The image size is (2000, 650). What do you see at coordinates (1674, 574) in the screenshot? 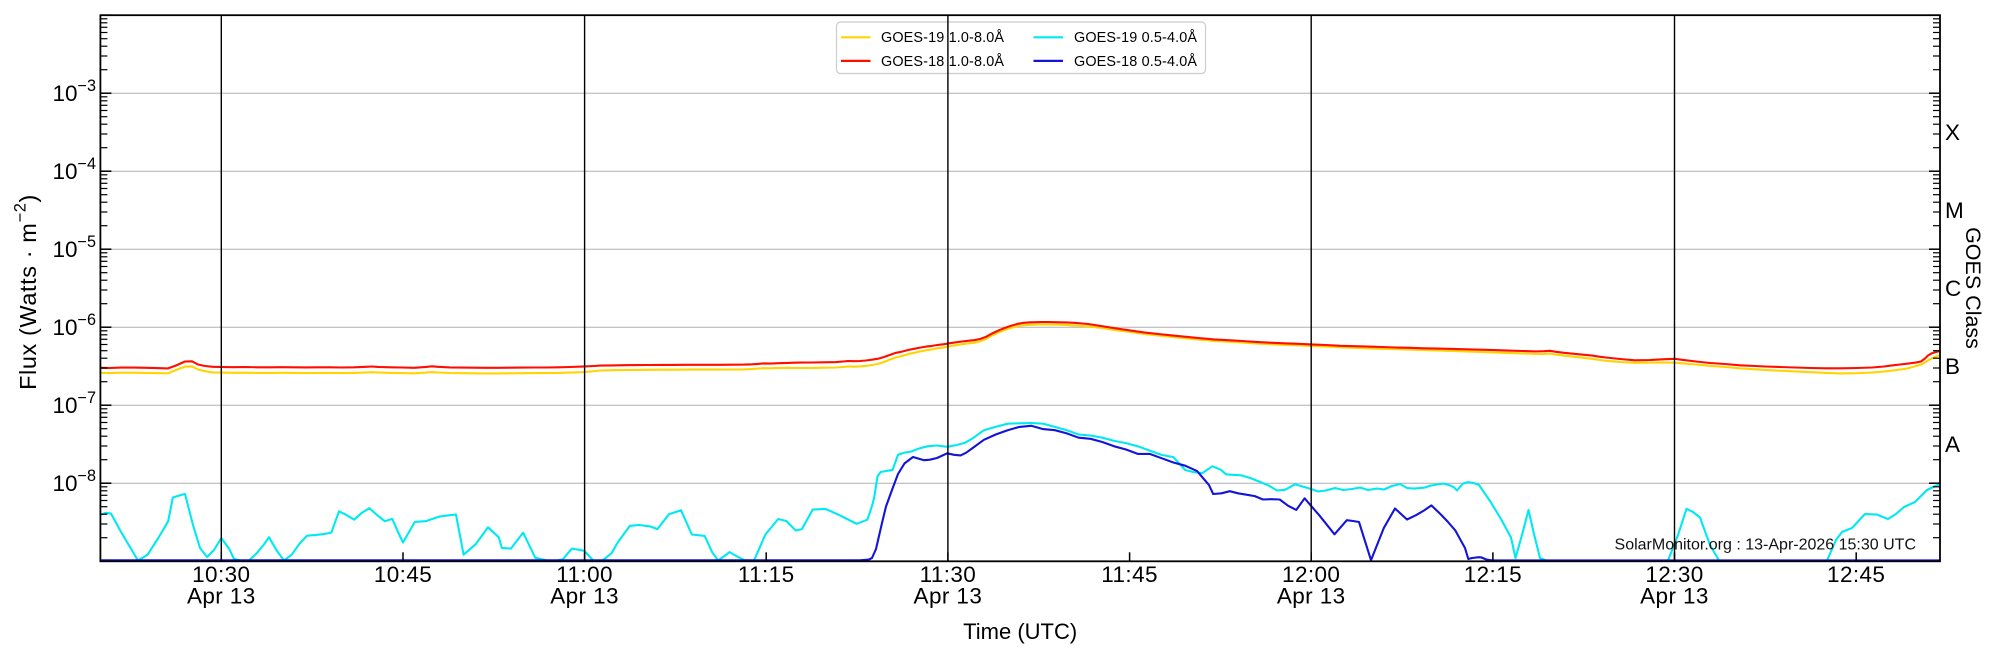
I see `svg-text: 12:30` at bounding box center [1674, 574].